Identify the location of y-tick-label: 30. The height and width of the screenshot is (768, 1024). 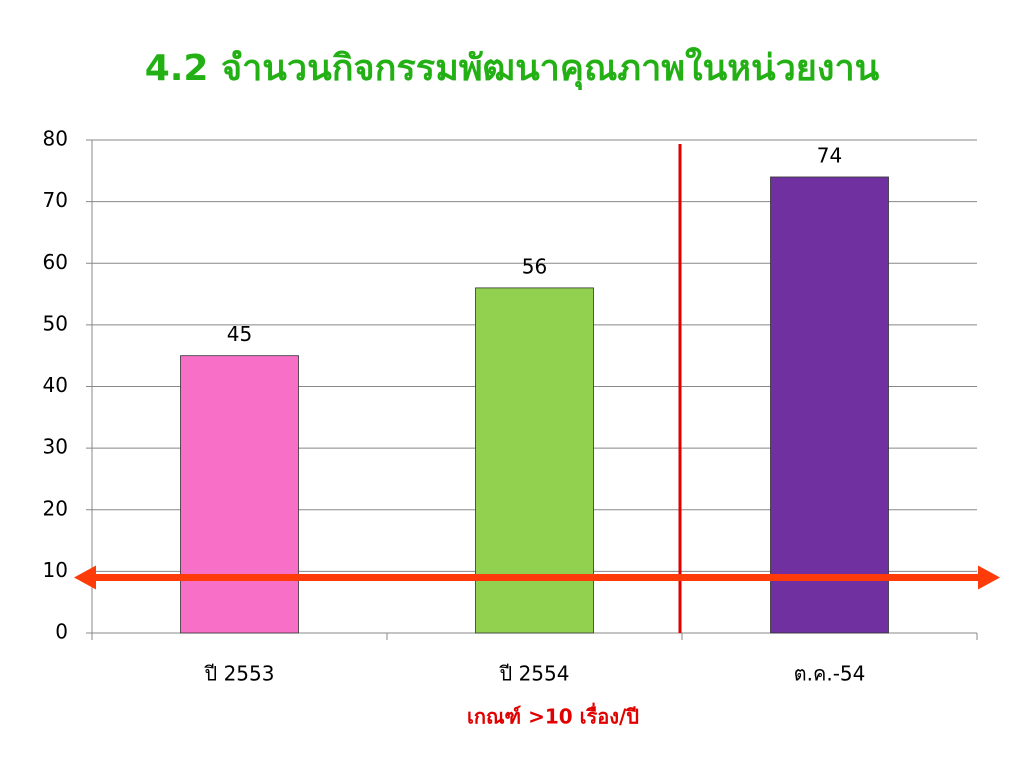
(55, 447).